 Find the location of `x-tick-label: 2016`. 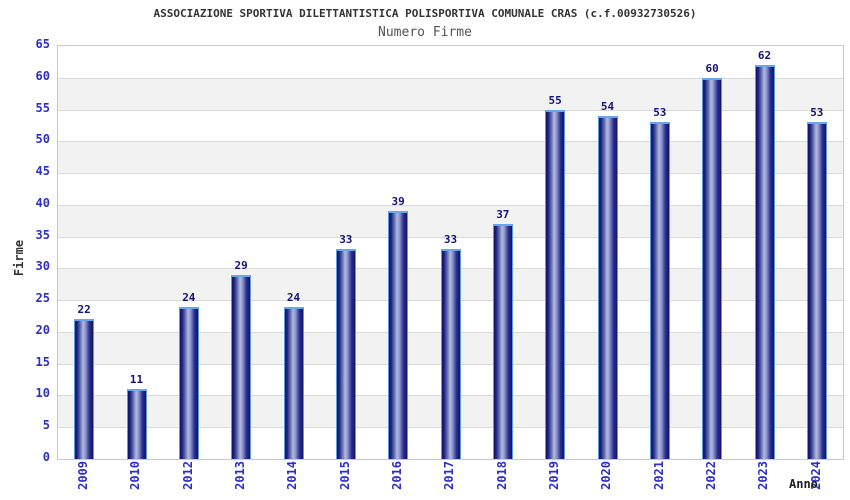

x-tick-label: 2016 is located at coordinates (397, 480).